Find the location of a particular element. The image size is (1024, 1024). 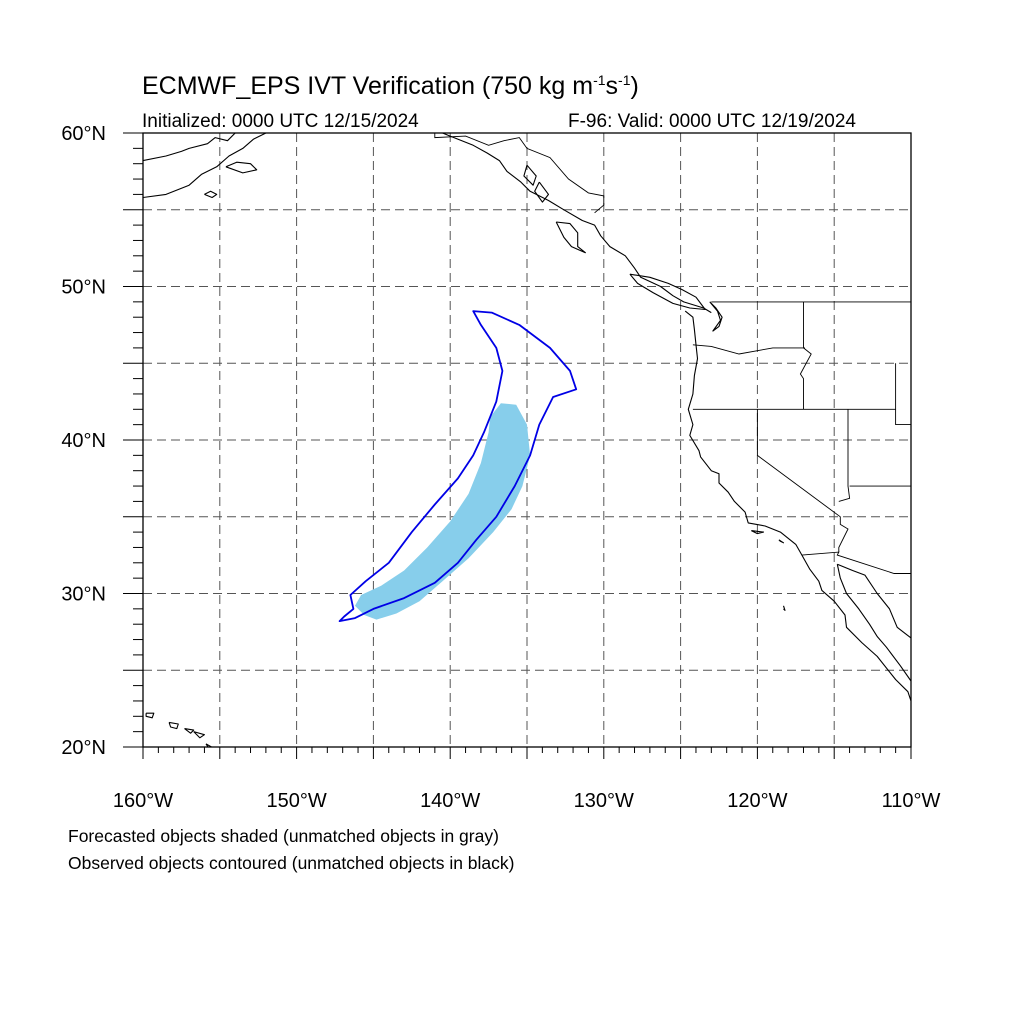

title-suffix: ) is located at coordinates (634, 86).